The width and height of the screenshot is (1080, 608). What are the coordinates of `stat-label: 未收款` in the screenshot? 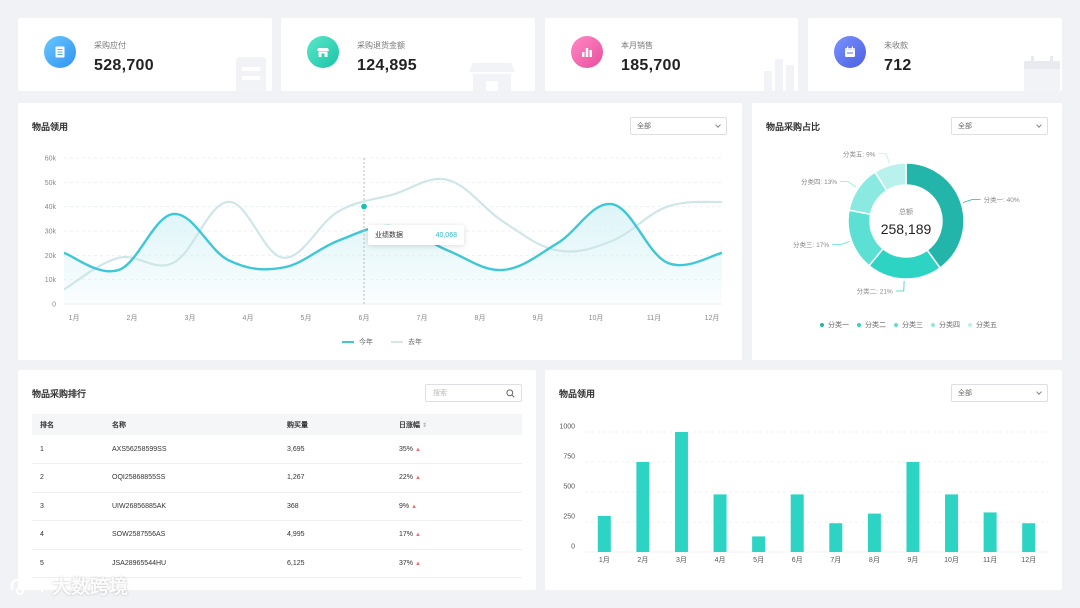 It's located at (896, 45).